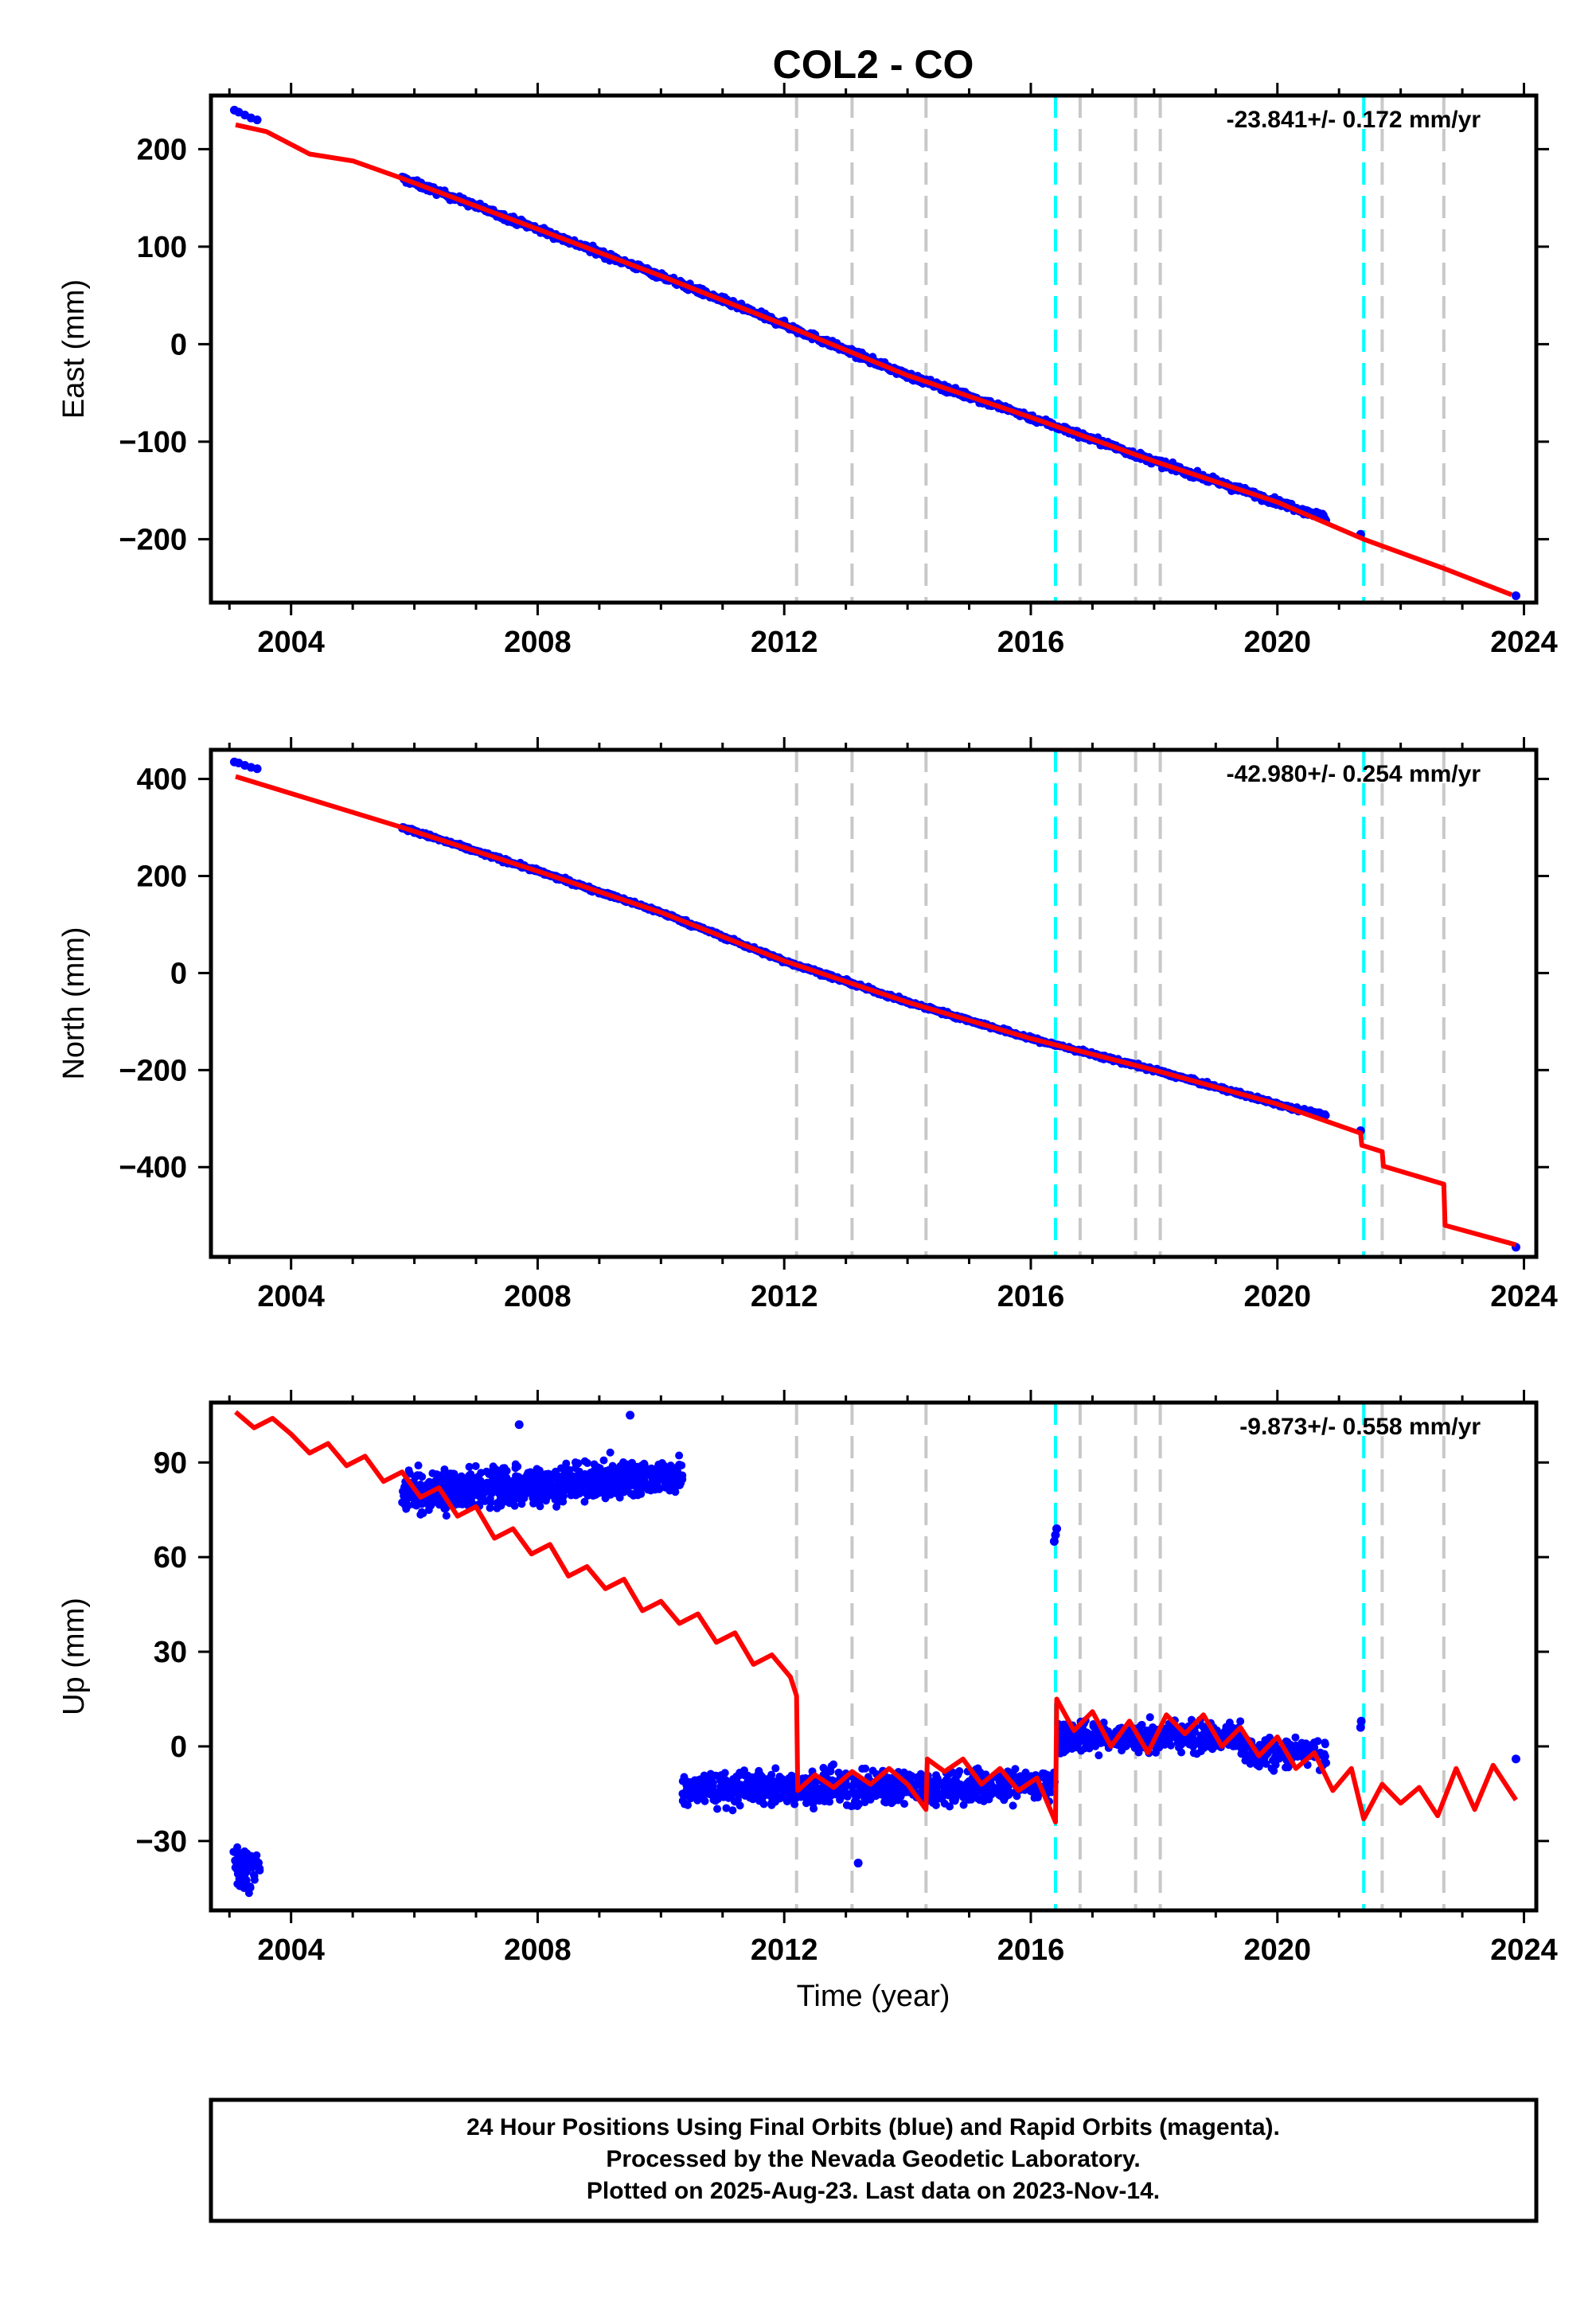 This screenshot has height=2310, width=1596. Describe the element at coordinates (1354, 774) in the screenshot. I see `velocity-label: -42.980+/- 0.254 mm/yr` at that location.